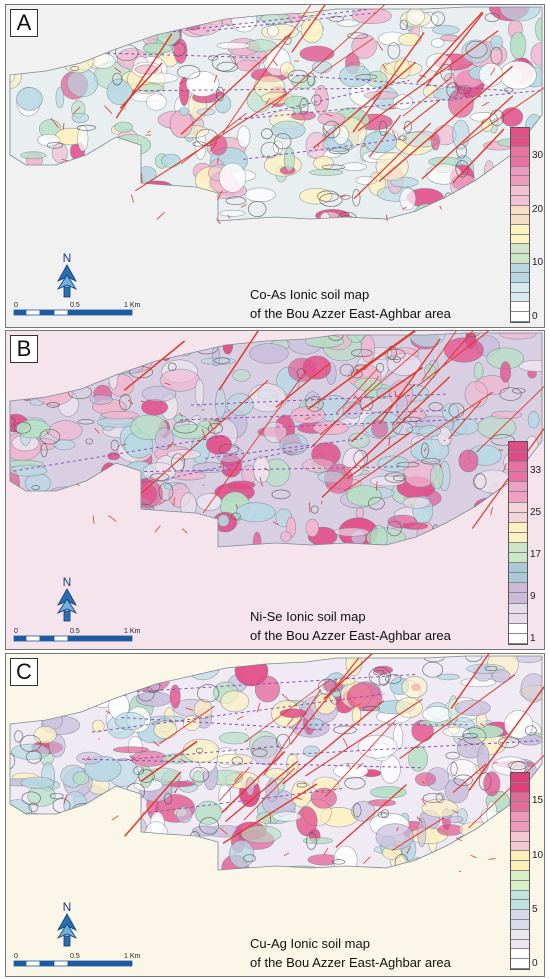 Image resolution: width=550 pixels, height=979 pixels. What do you see at coordinates (132, 956) in the screenshot?
I see `scale-label: 1 Km` at bounding box center [132, 956].